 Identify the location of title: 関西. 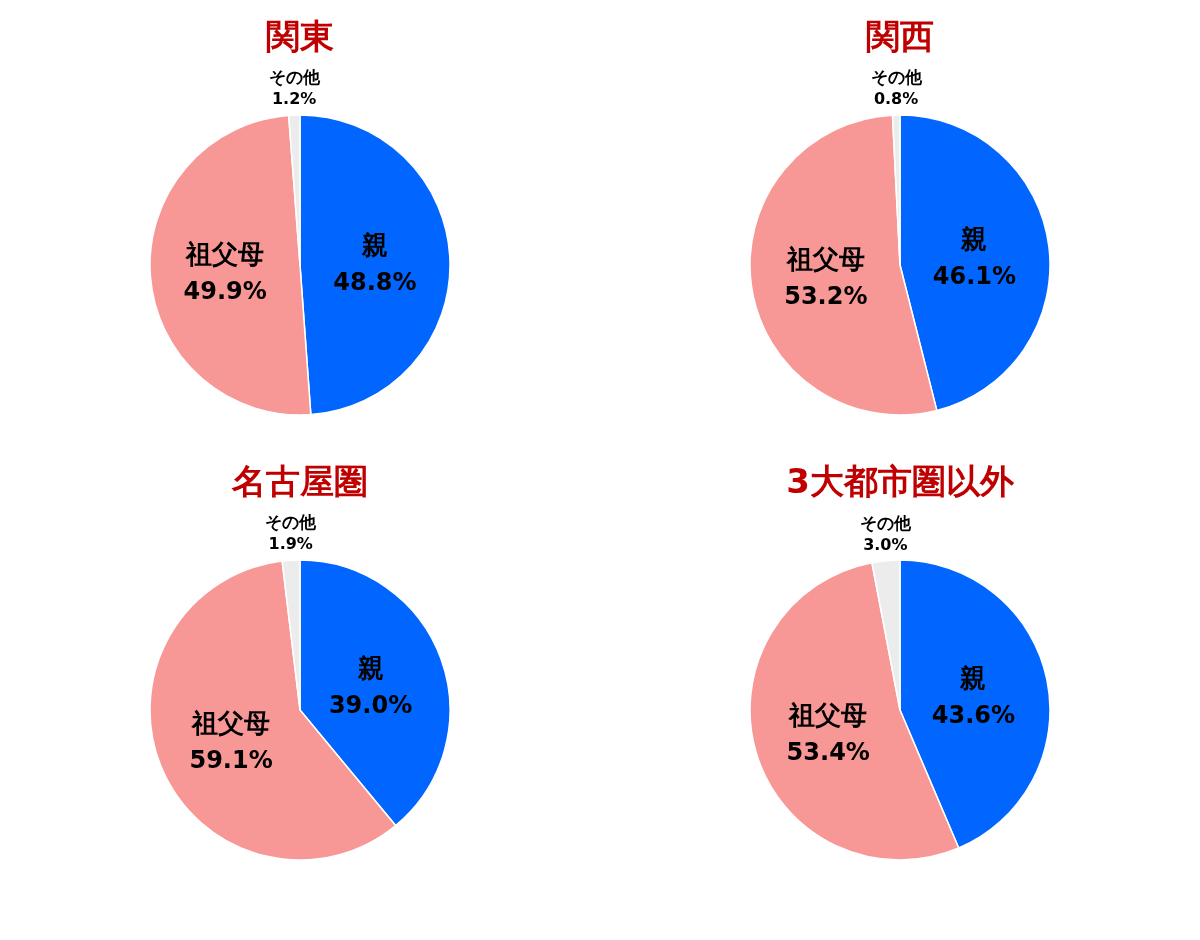
(900, 36).